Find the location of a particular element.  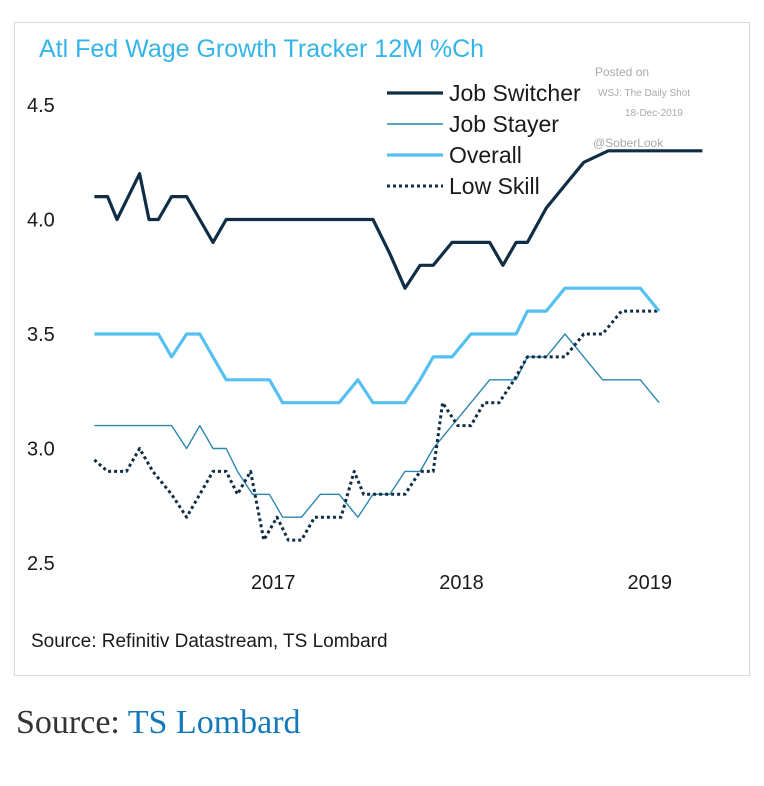

y-tick-label: 4.5 is located at coordinates (41, 106).